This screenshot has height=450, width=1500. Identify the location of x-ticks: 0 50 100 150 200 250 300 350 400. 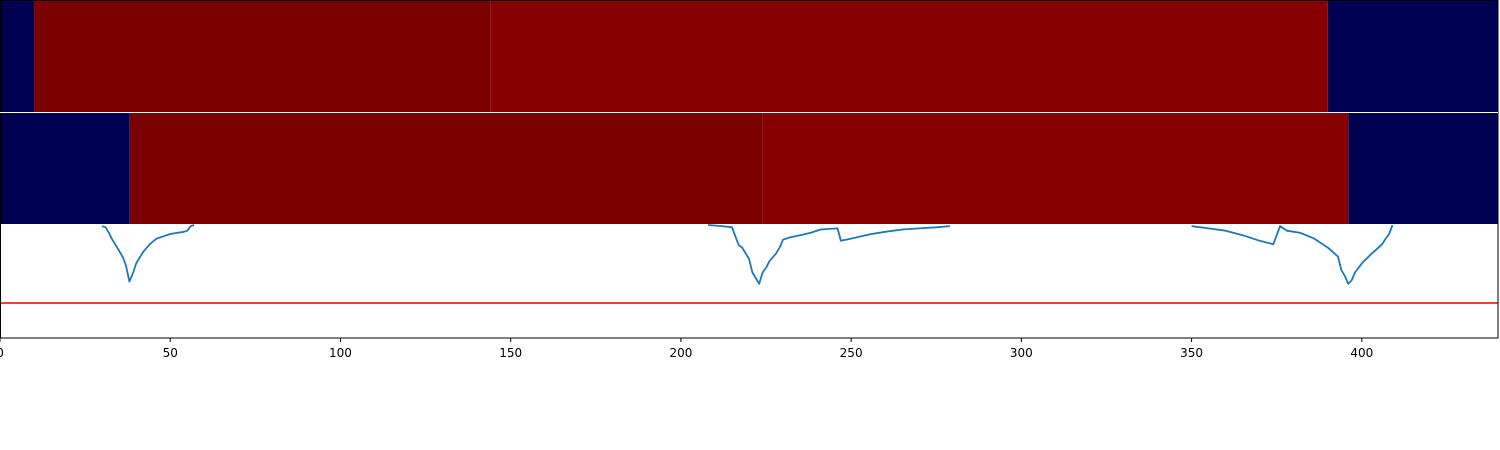
(686, 349).